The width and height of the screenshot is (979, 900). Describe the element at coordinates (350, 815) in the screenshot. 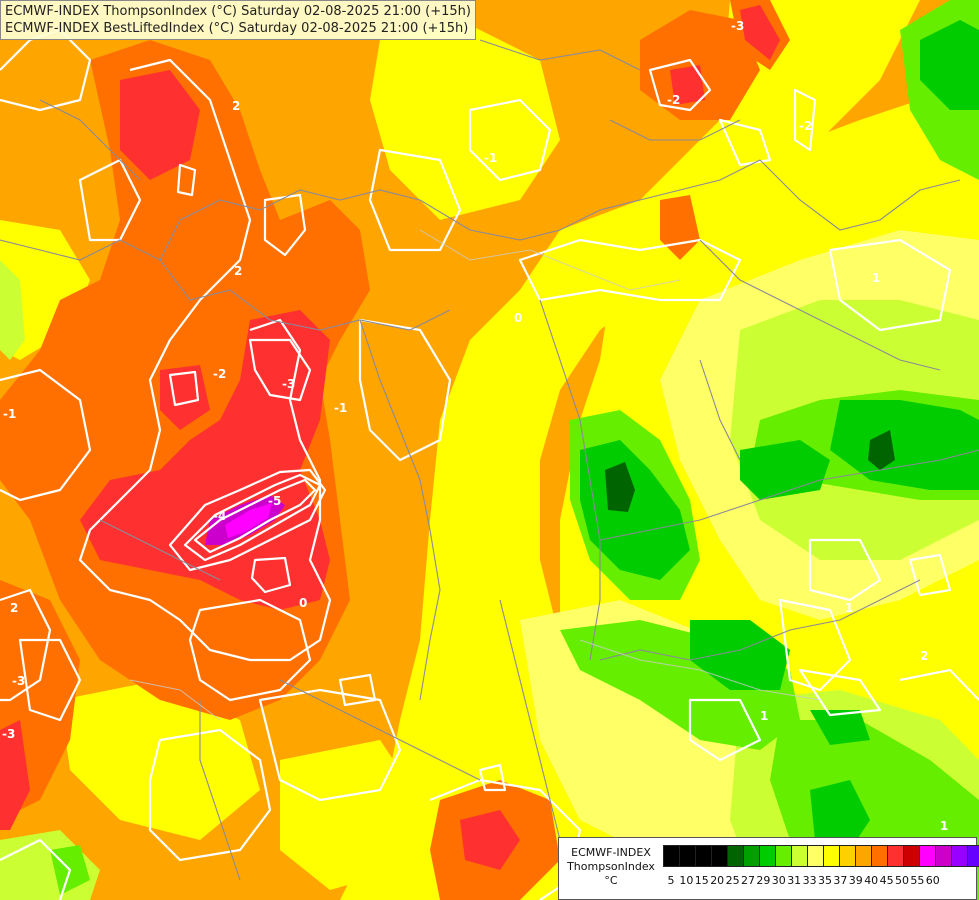

I see `field-yellow-south` at that location.